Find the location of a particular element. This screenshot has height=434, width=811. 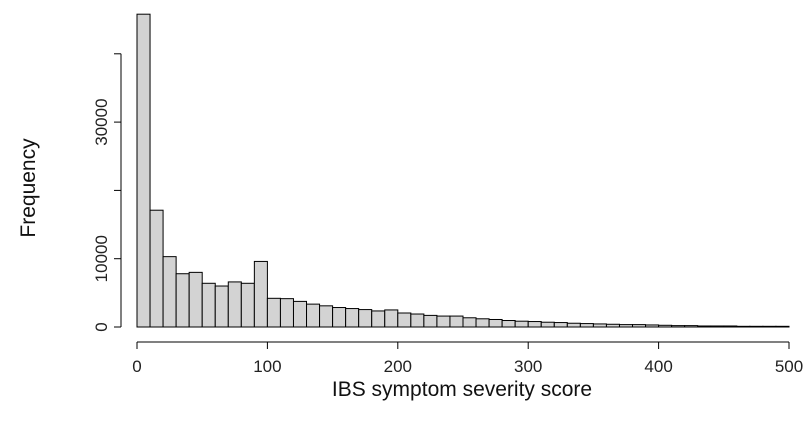

y-tick-label-30000: 30000 is located at coordinates (101, 121).